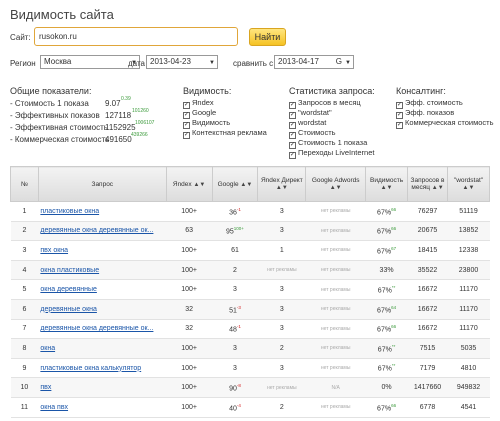 The image size is (500, 421). I want to click on query-link: окна, so click(102, 348).